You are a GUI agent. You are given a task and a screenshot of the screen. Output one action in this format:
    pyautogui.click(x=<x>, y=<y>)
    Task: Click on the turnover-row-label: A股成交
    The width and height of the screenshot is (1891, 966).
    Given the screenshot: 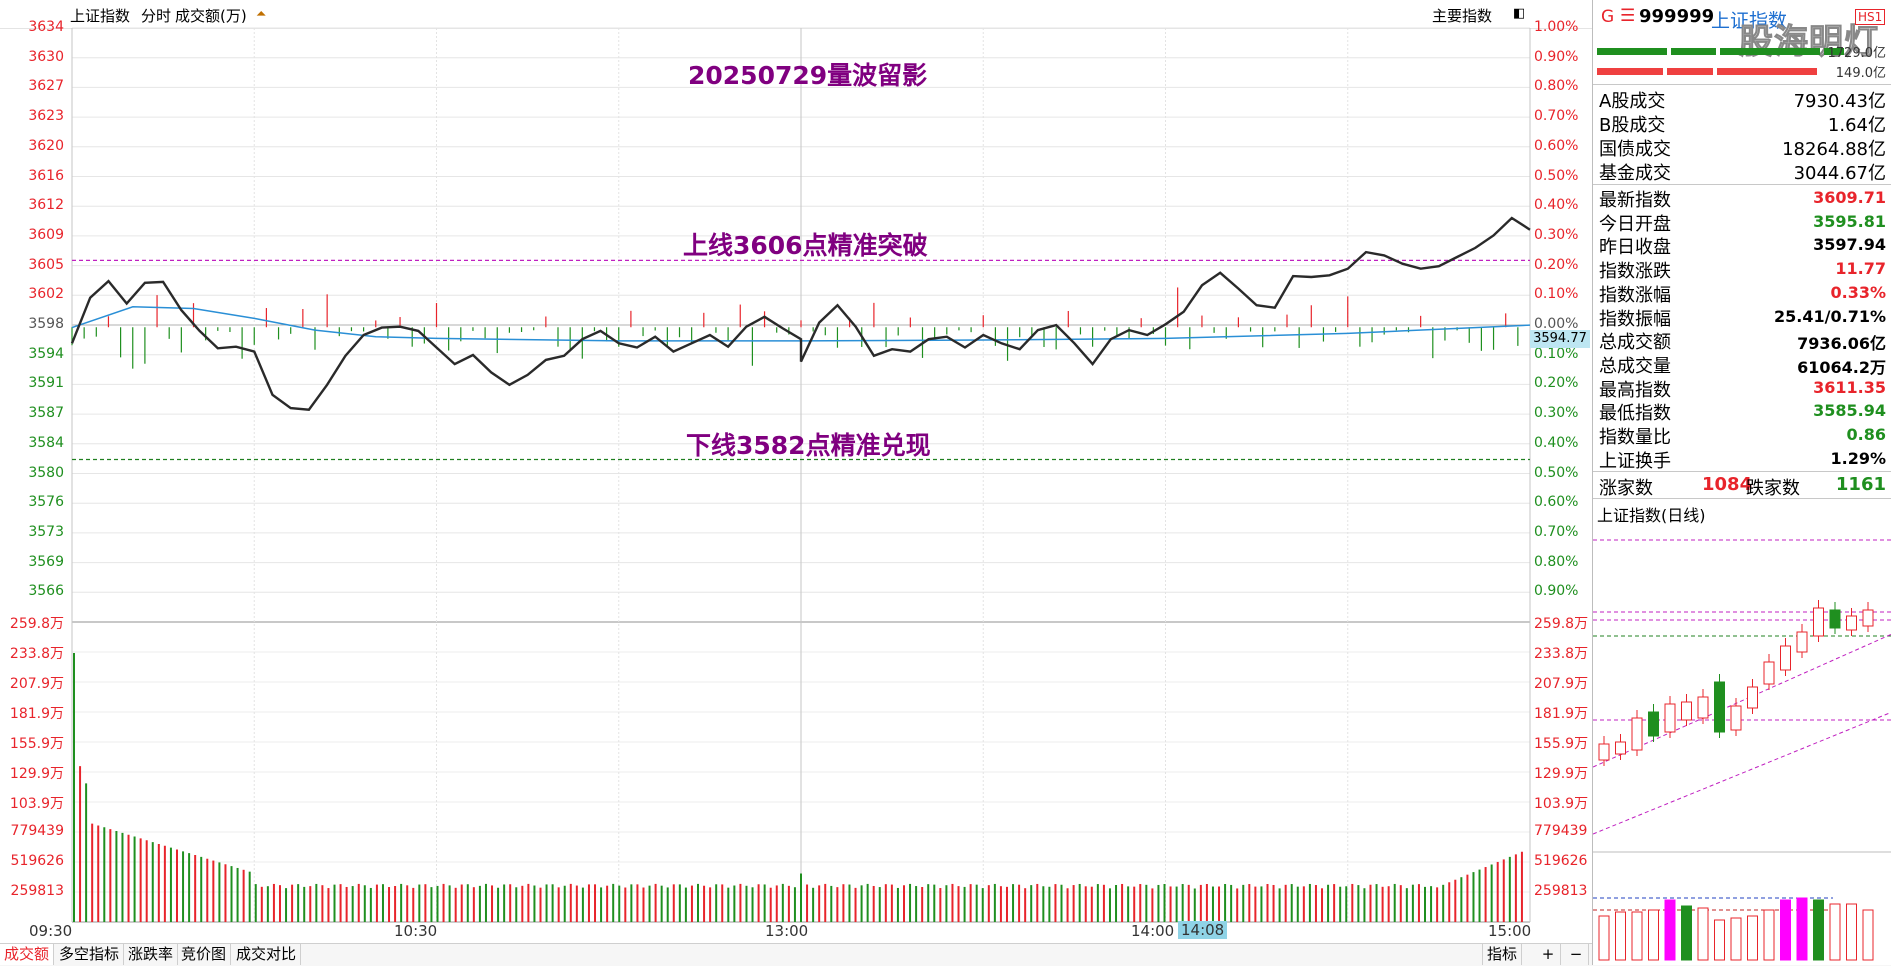 What is the action you would take?
    pyautogui.click(x=1632, y=101)
    